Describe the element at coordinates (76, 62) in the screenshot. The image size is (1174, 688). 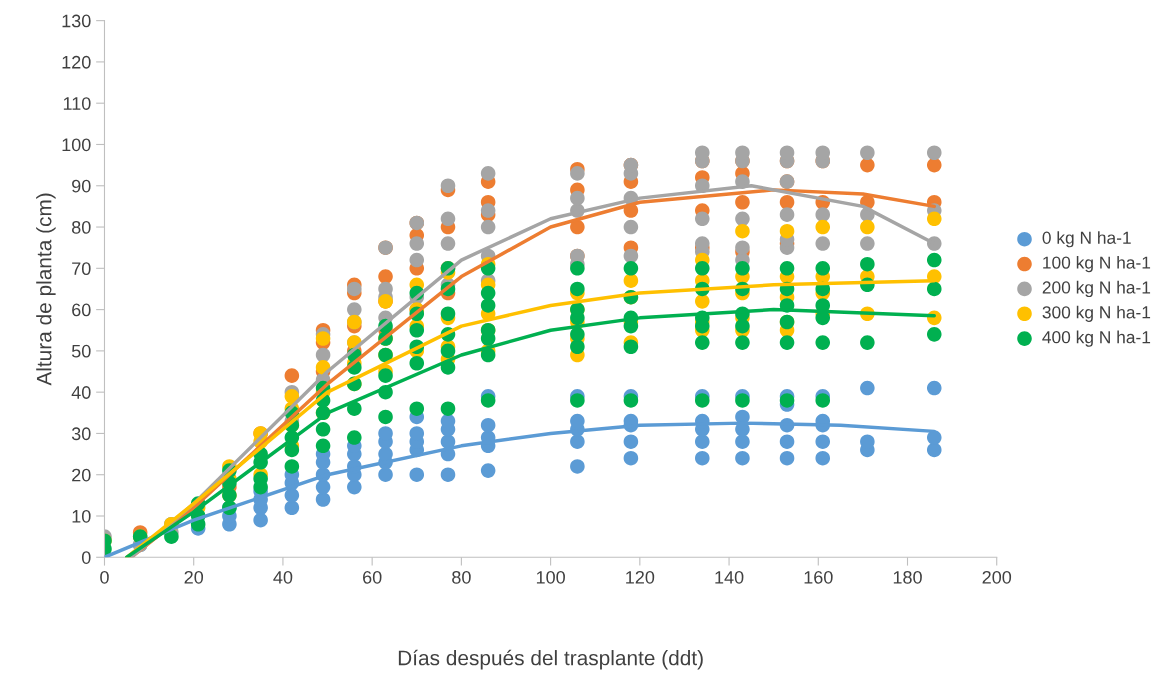
I see `y-tick-label: 120` at that location.